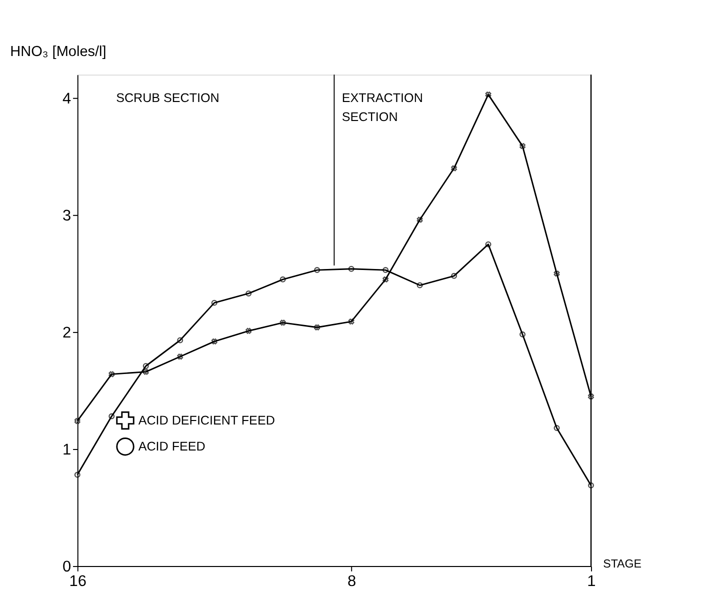 The image size is (709, 594). I want to click on y-tick-label: 3, so click(67, 215).